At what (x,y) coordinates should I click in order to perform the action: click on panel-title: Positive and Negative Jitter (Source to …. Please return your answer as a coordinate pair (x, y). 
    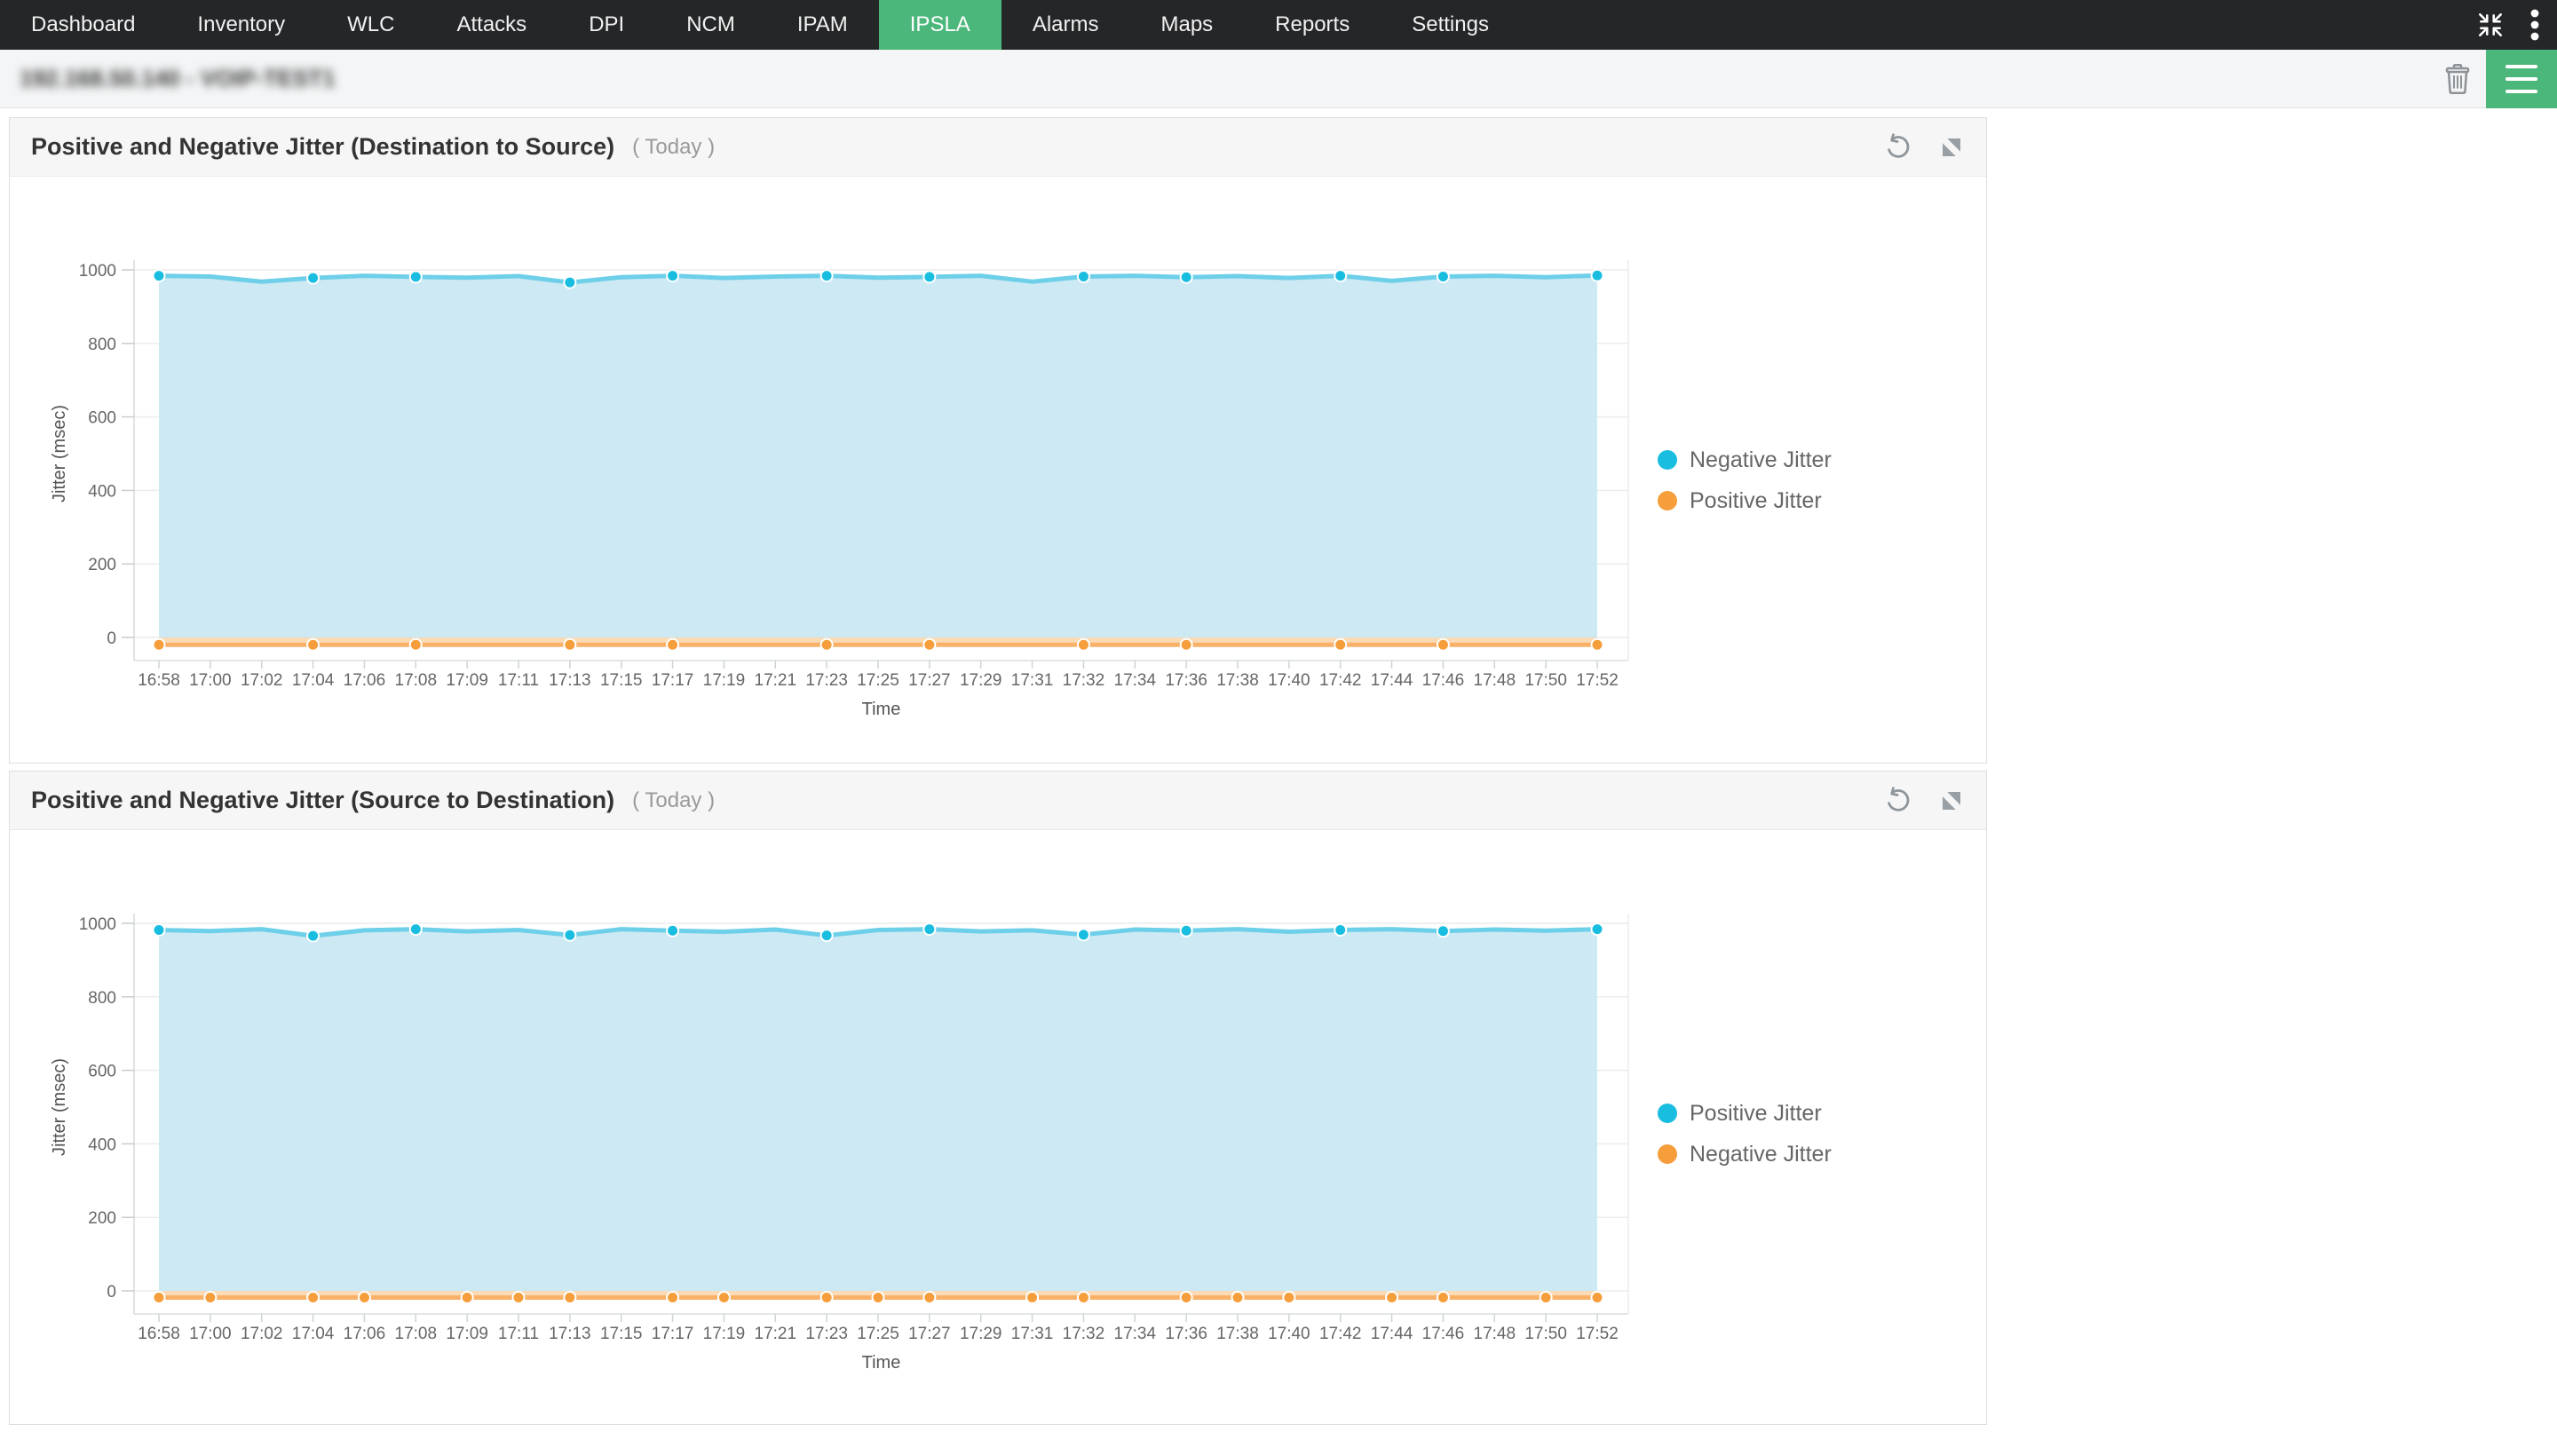
    Looking at the image, I should click on (323, 800).